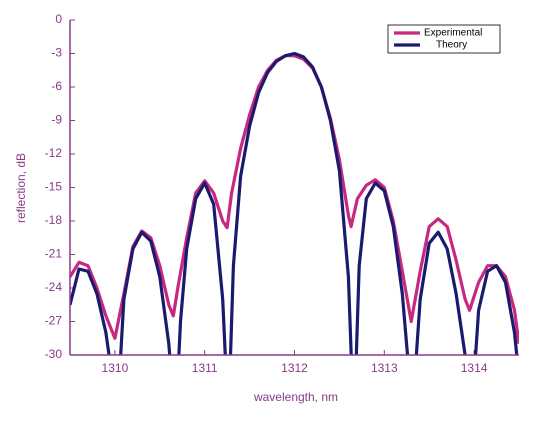  I want to click on x-tick-label: 1312, so click(294, 368).